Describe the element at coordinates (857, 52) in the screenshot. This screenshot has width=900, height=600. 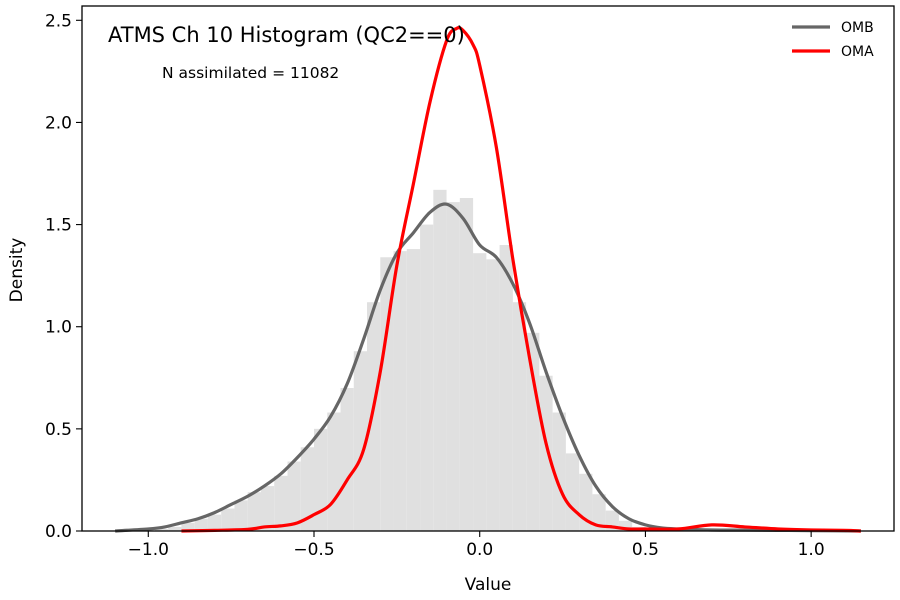
I see `legend-label-oma: OMA` at that location.